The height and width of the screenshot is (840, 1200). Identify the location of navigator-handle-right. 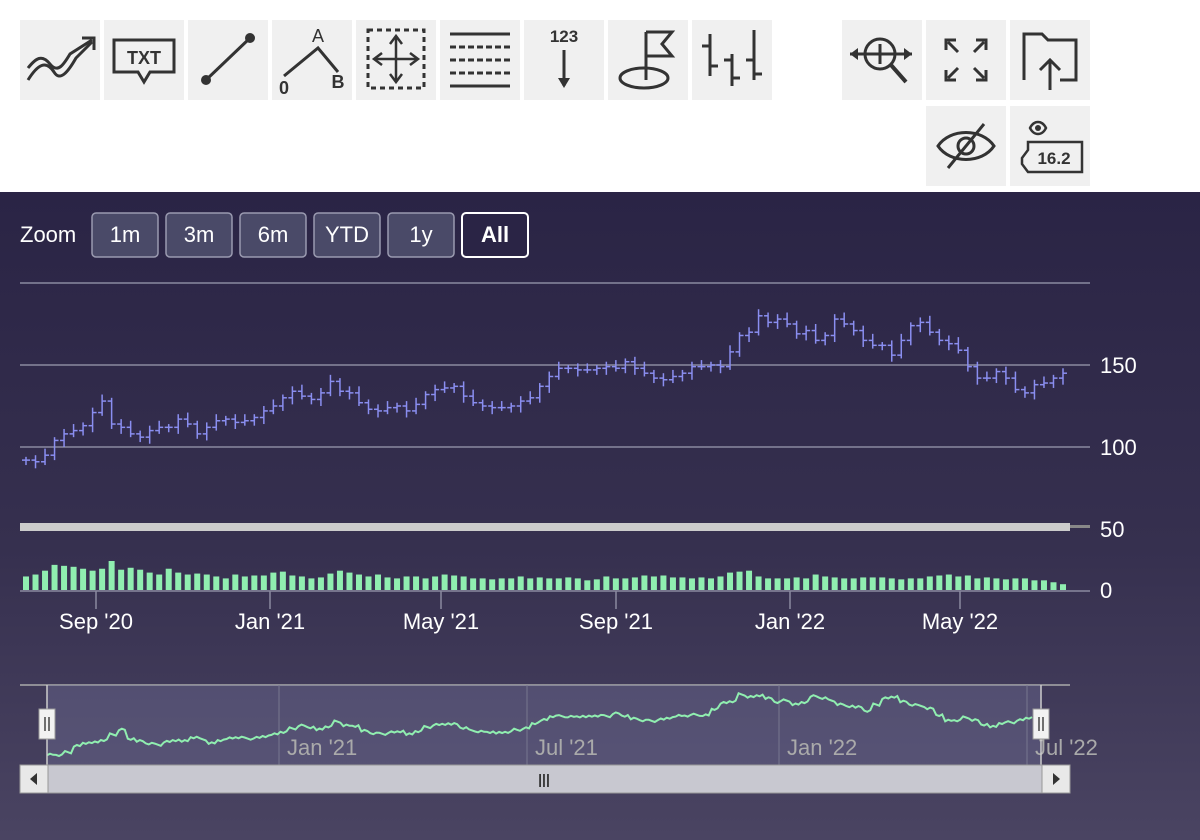
(1041, 724).